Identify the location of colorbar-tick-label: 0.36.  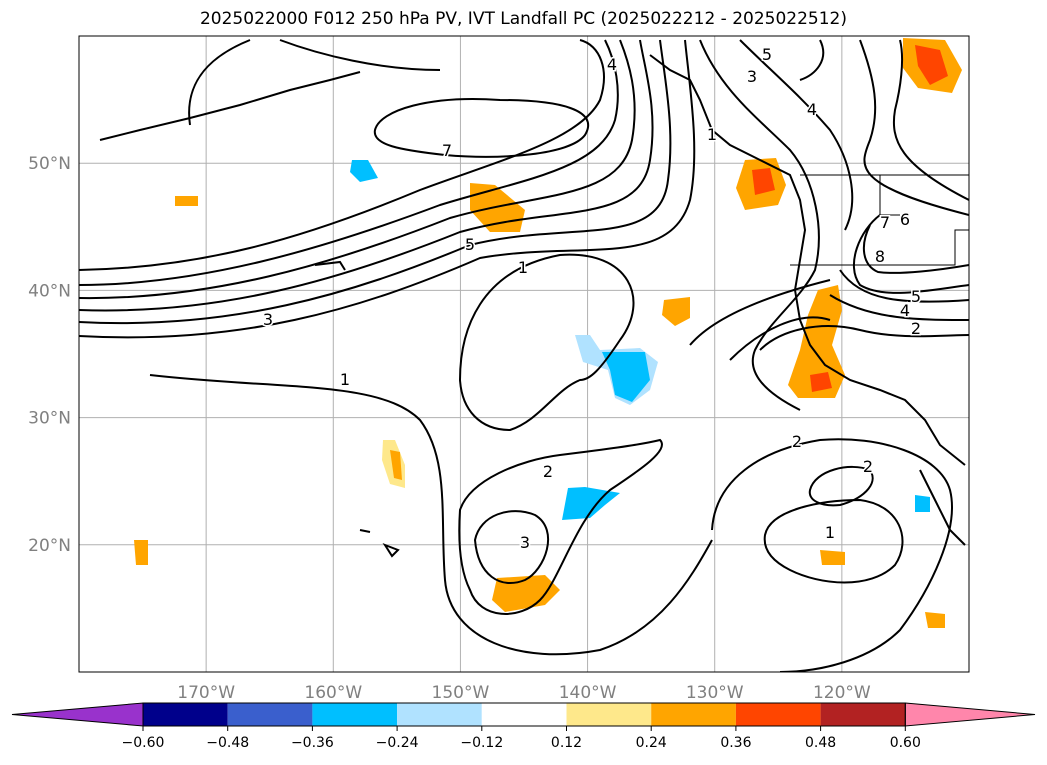
(735, 743).